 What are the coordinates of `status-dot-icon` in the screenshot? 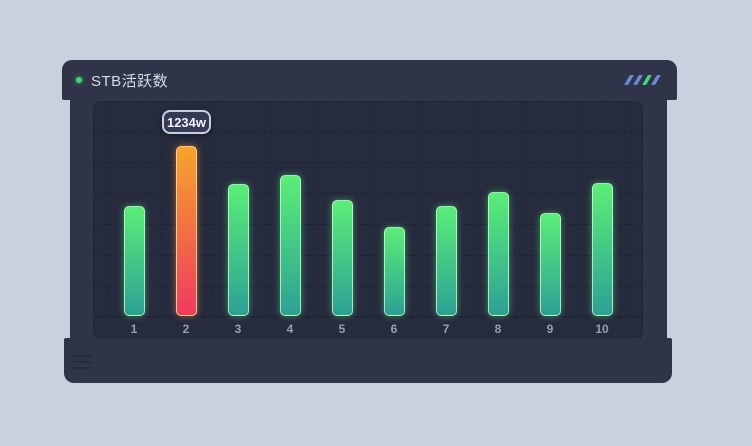 It's located at (79, 80).